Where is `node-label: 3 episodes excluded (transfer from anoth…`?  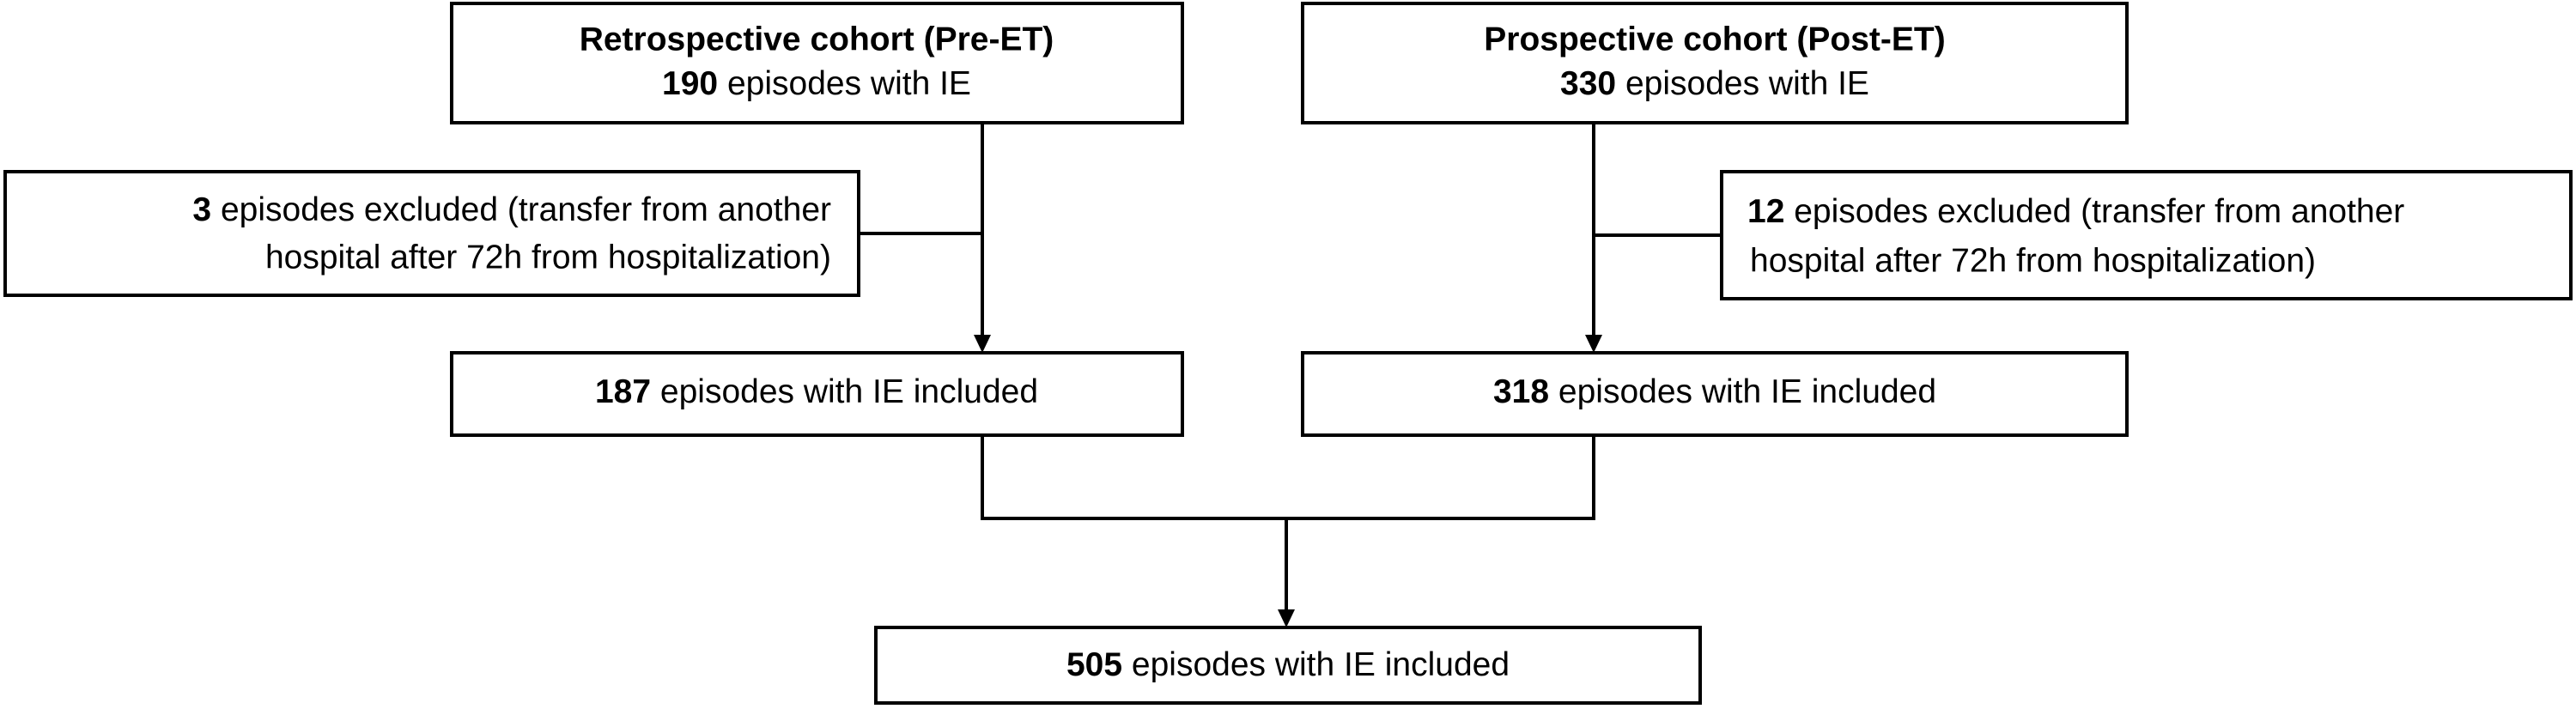
node-label: 3 episodes excluded (transfer from anoth… is located at coordinates (512, 209).